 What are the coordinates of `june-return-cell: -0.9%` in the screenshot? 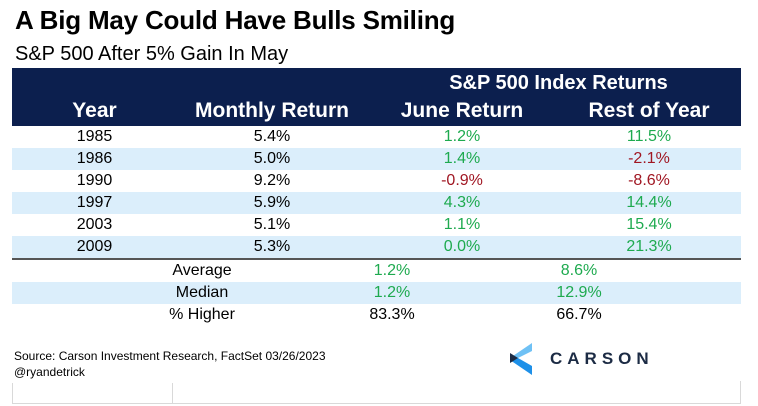 It's located at (462, 180).